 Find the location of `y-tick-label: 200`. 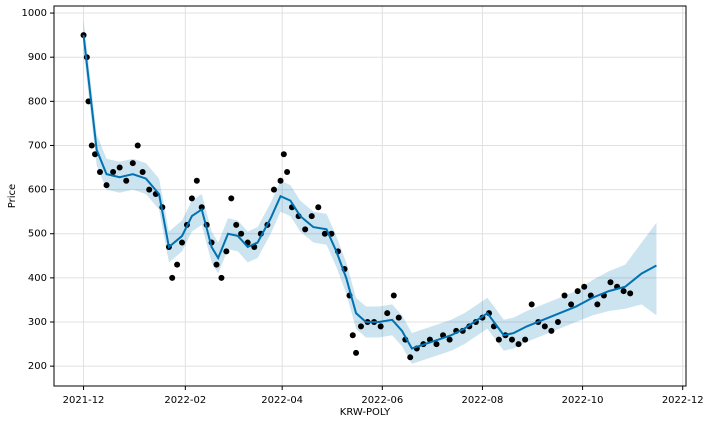

y-tick-label: 200 is located at coordinates (37, 366).